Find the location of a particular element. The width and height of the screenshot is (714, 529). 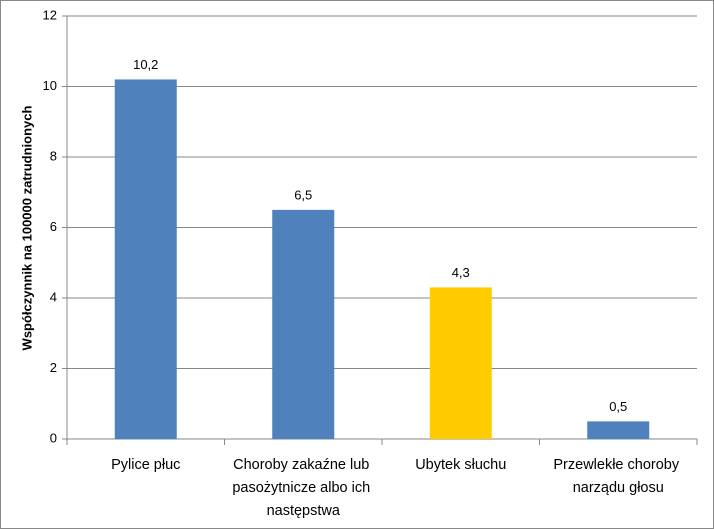

x-tick-label: Pylice płuc is located at coordinates (145, 465).